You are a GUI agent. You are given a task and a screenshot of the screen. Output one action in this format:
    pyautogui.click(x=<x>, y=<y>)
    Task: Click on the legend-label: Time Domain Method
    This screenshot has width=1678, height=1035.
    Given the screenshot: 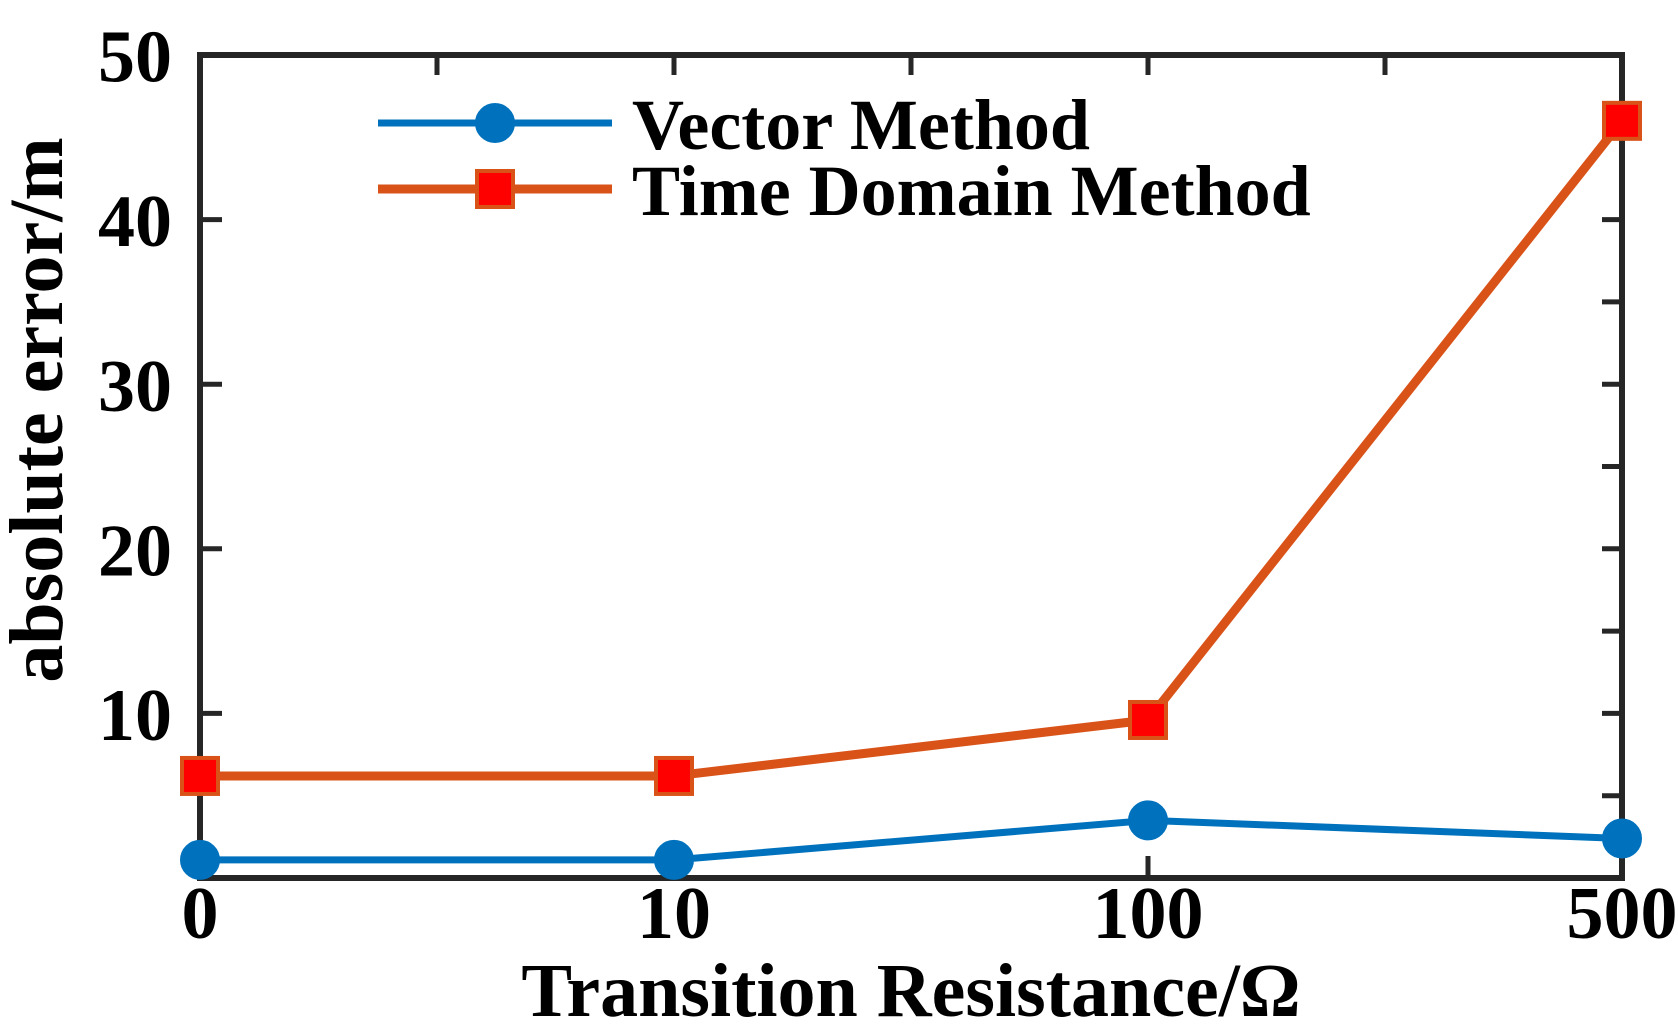 What is the action you would take?
    pyautogui.click(x=971, y=191)
    